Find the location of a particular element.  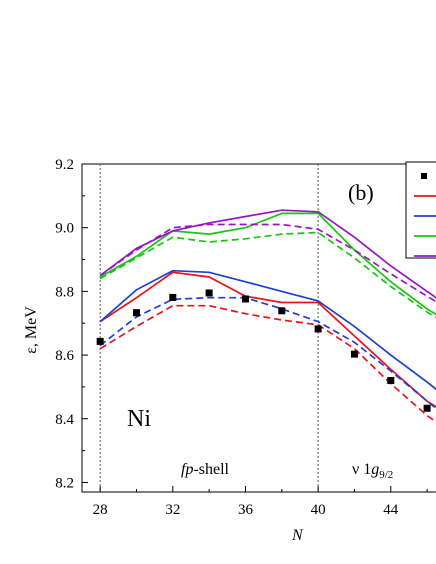

x-tick-label: 28 is located at coordinates (100, 510).